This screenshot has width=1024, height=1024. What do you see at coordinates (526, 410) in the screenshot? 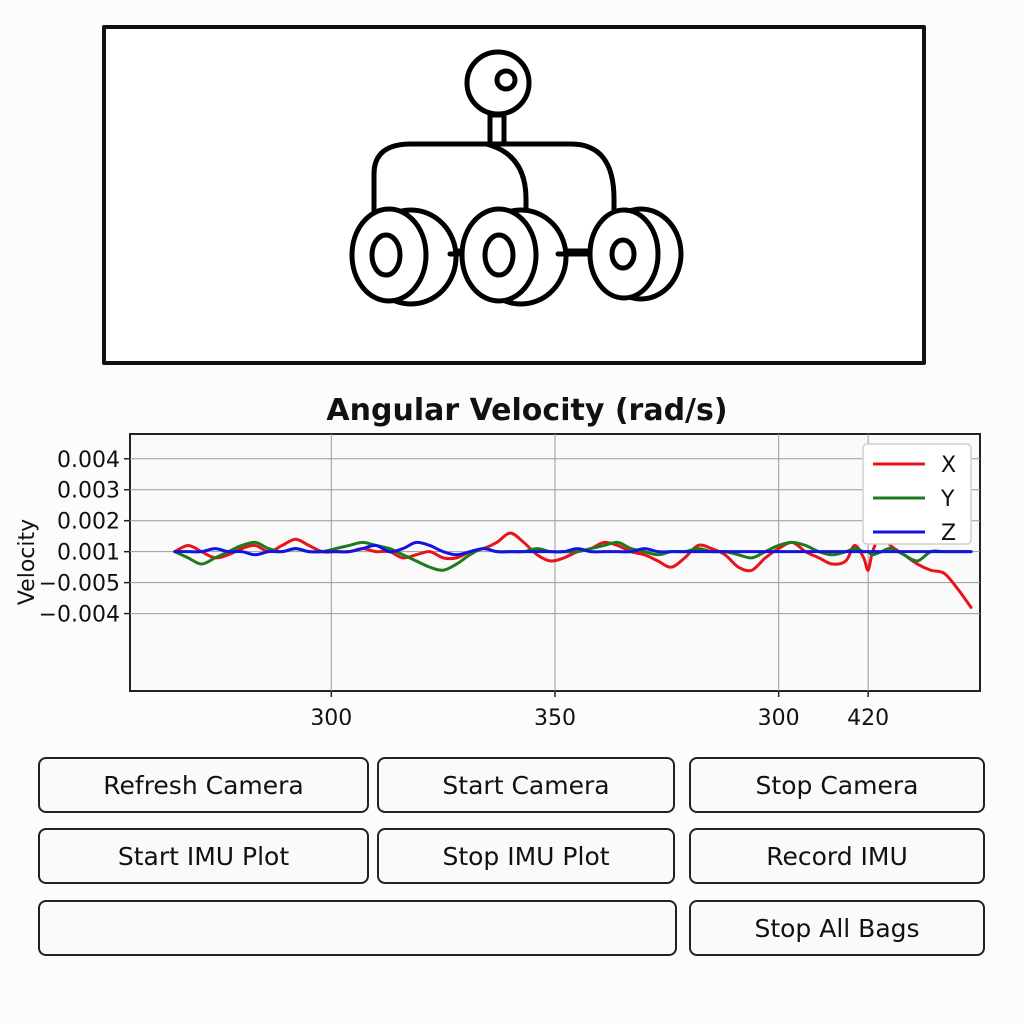
I see `chart-title: Angular Velocity (rad/s)` at bounding box center [526, 410].